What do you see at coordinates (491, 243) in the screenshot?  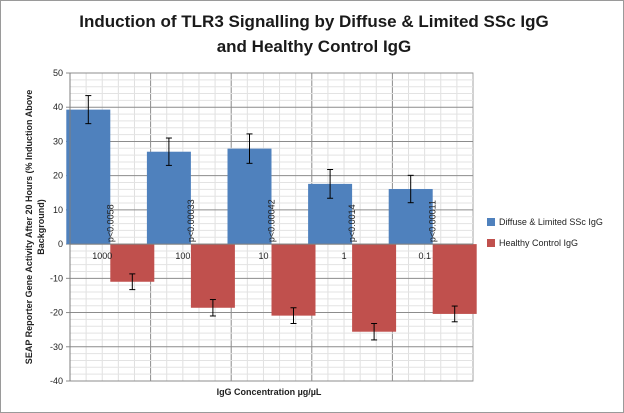 I see `legend-swatch-healthy-control` at bounding box center [491, 243].